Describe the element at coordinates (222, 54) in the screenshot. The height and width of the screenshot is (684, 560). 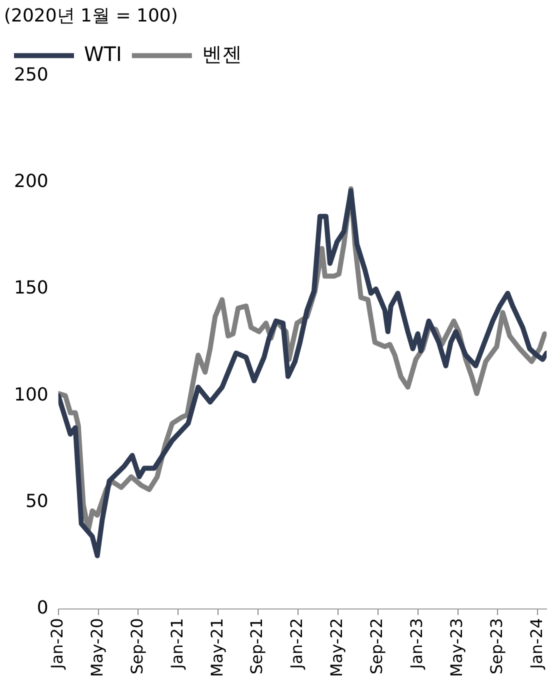
I see `legend-label: 벤젠` at that location.